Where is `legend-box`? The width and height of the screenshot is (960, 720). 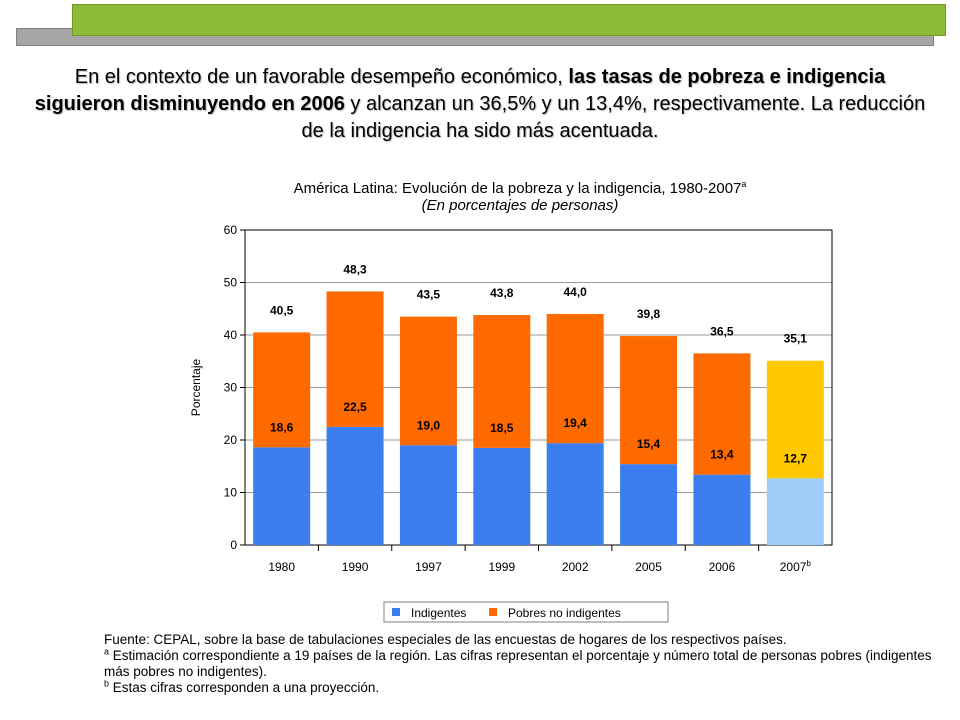 legend-box is located at coordinates (526, 612).